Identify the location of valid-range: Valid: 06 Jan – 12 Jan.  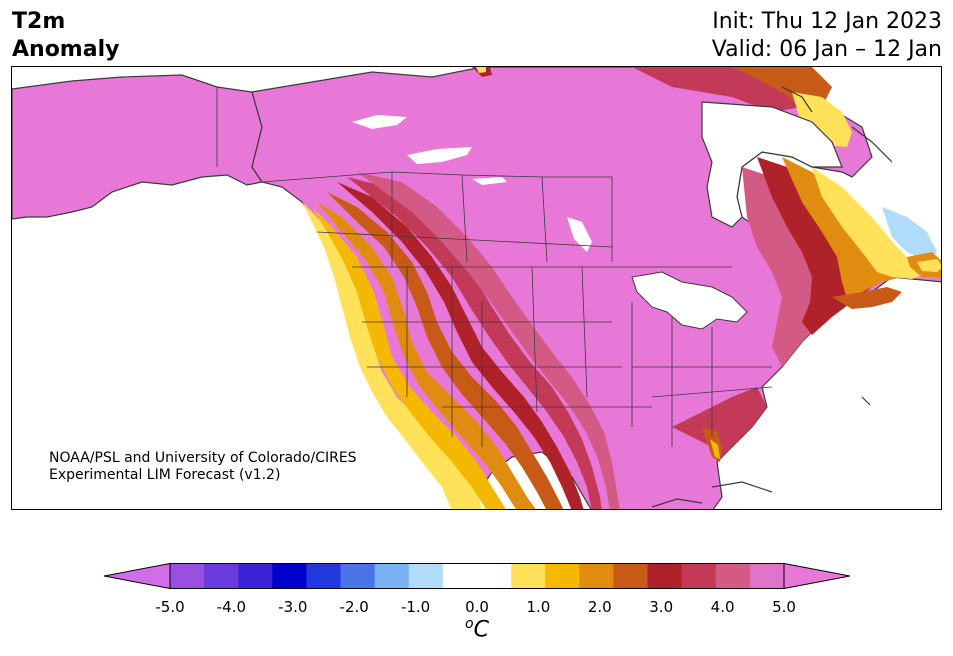
(826, 49).